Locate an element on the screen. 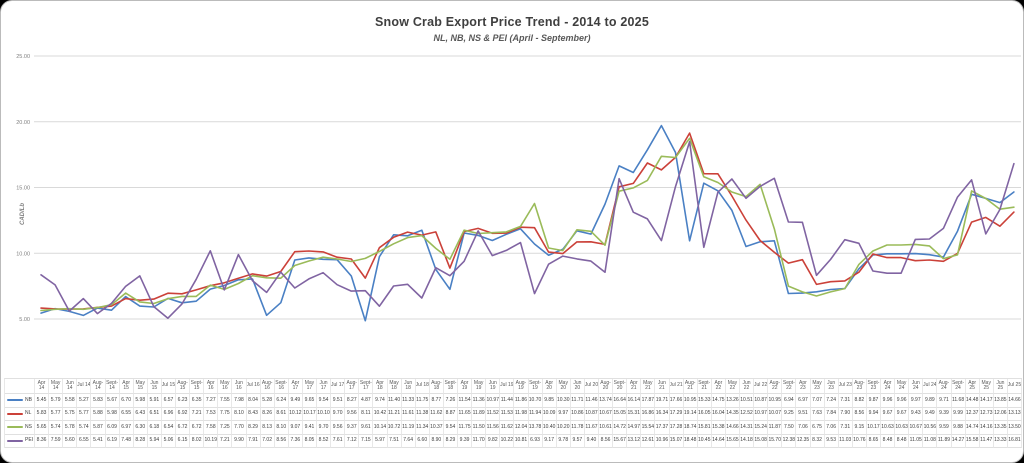 This screenshot has height=463, width=1024. value-cell-PEI: 8.02 is located at coordinates (197, 441).